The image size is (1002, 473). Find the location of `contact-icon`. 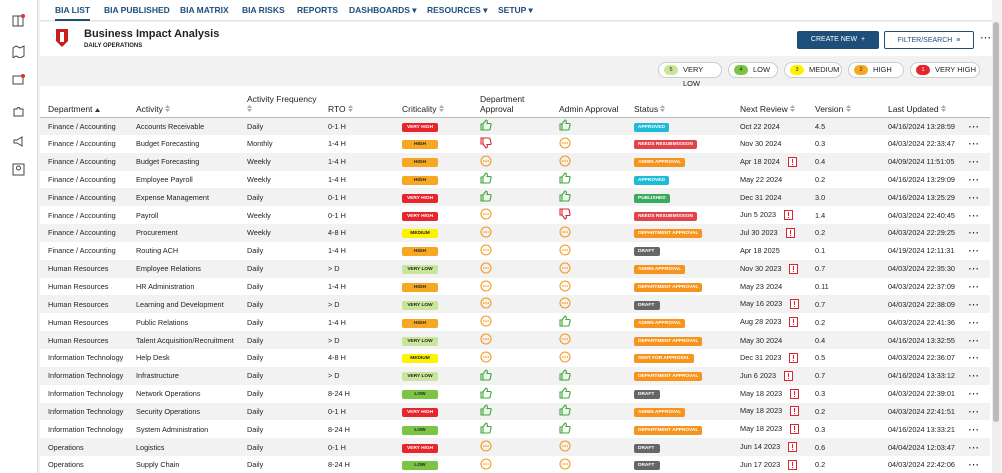

contact-icon is located at coordinates (18, 169).